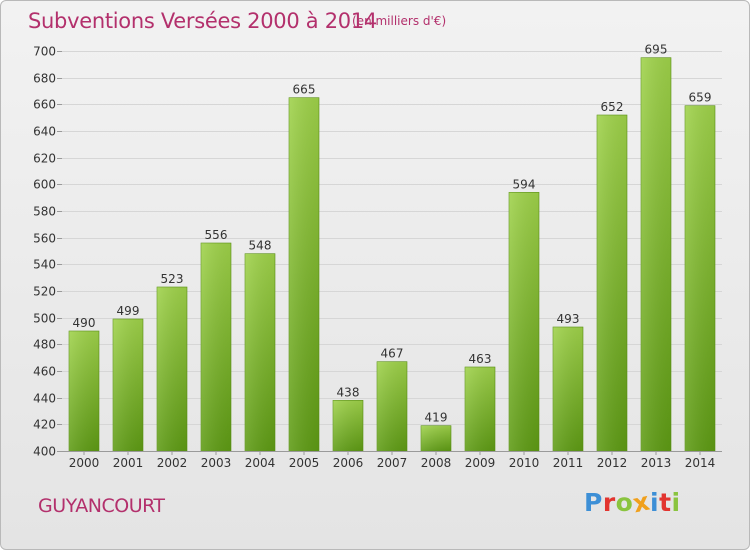 The image size is (750, 550). I want to click on x-tick-label: 2012, so click(612, 463).